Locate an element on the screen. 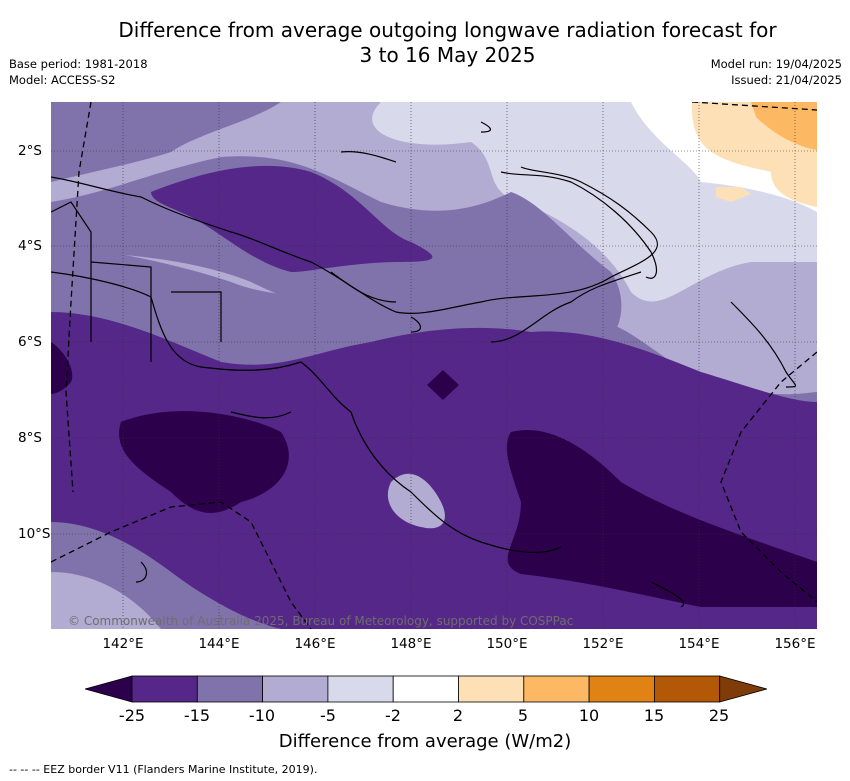 The image size is (850, 781). lat-tick-10s: 10°S is located at coordinates (34, 534).